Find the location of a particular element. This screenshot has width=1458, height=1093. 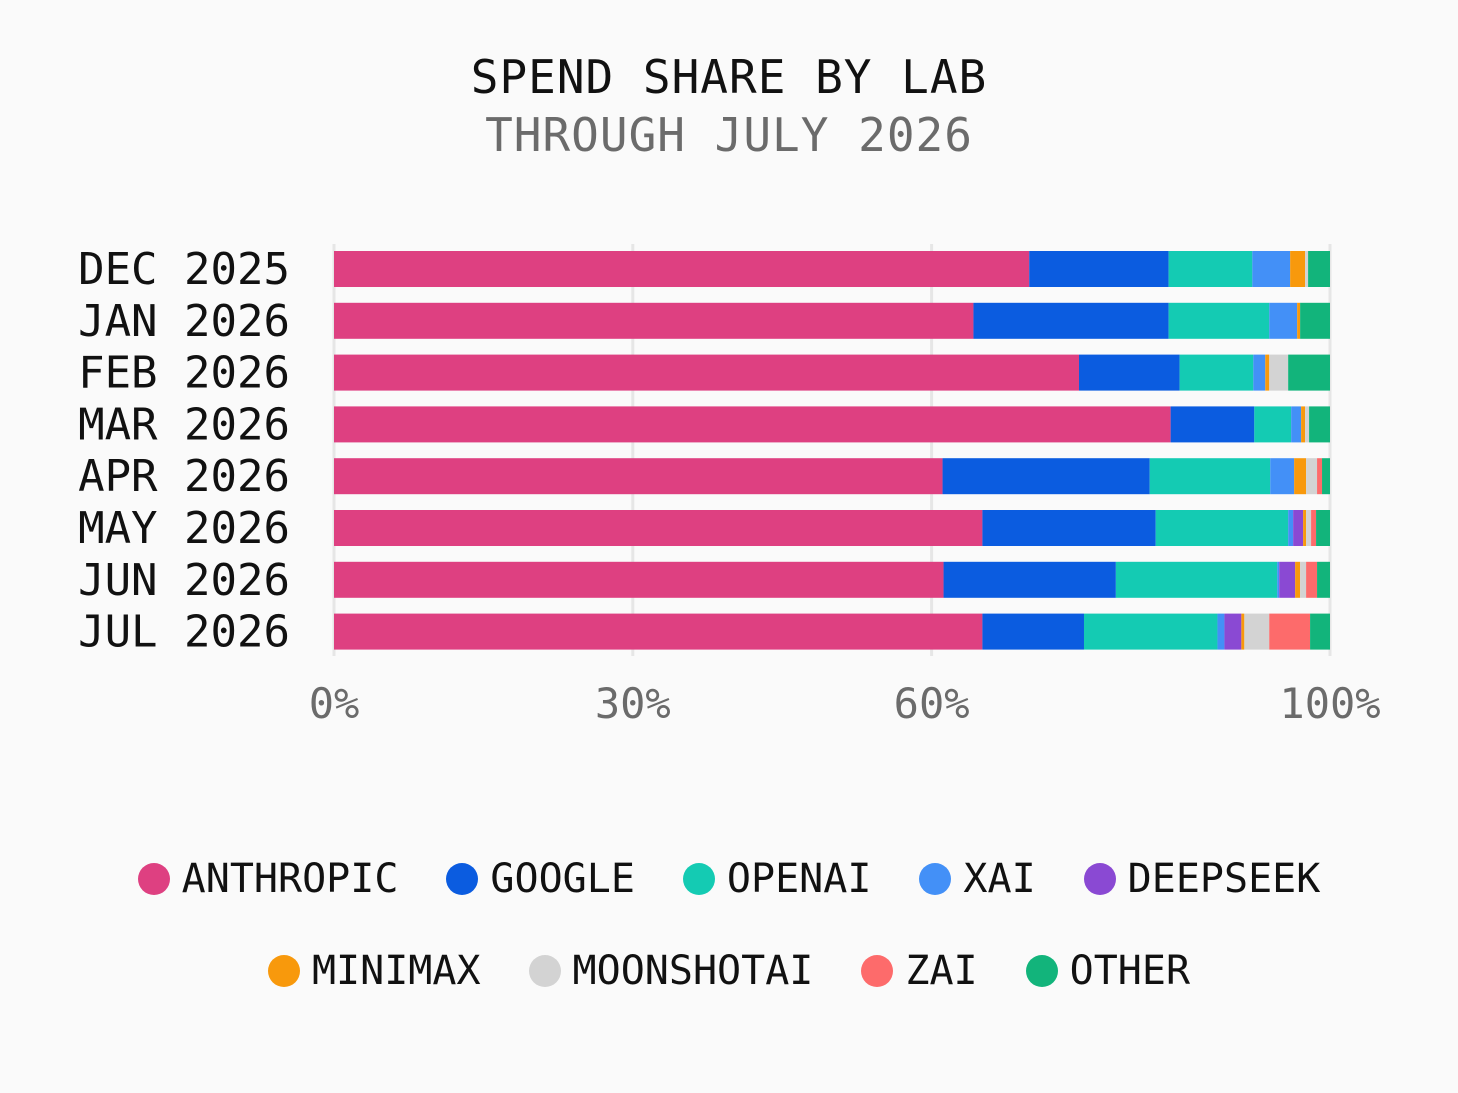

legend-item-minimax: MINIMAX is located at coordinates (374, 971).